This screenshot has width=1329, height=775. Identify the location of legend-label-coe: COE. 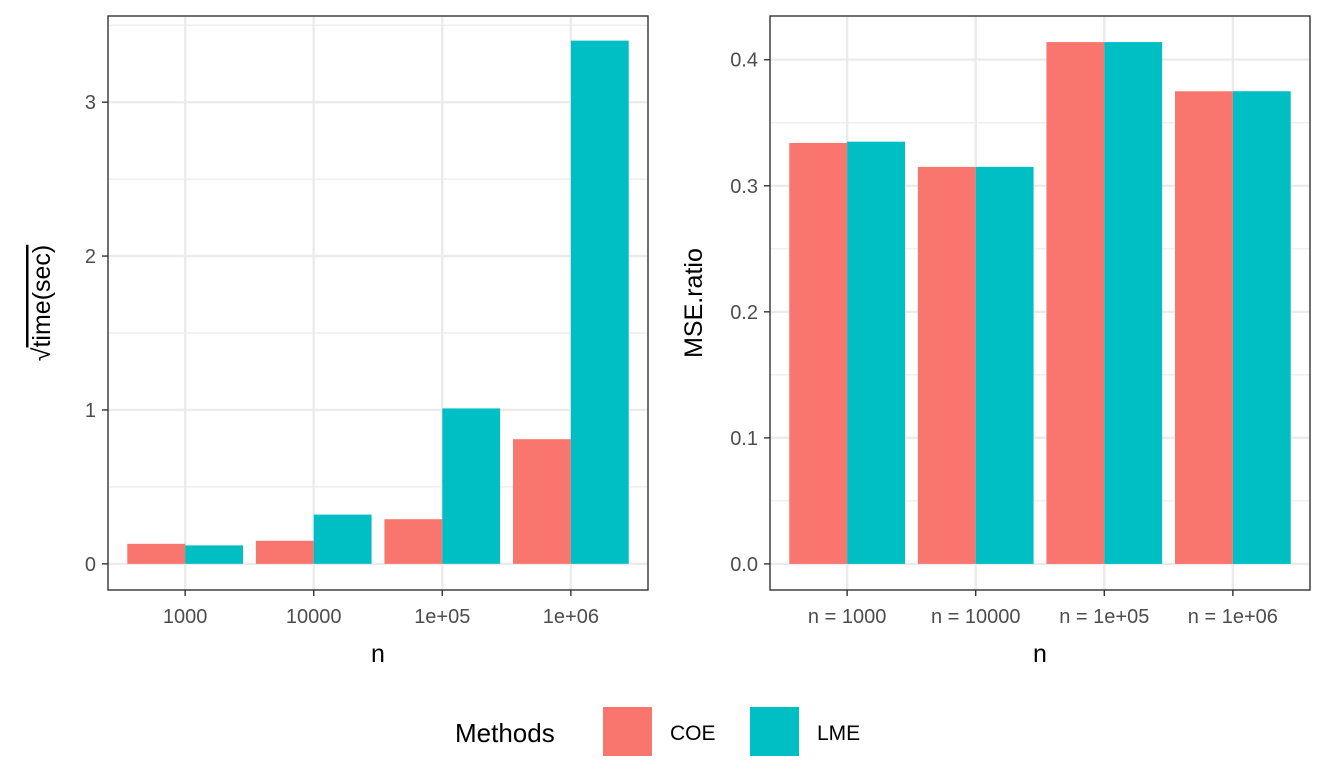
(693, 733).